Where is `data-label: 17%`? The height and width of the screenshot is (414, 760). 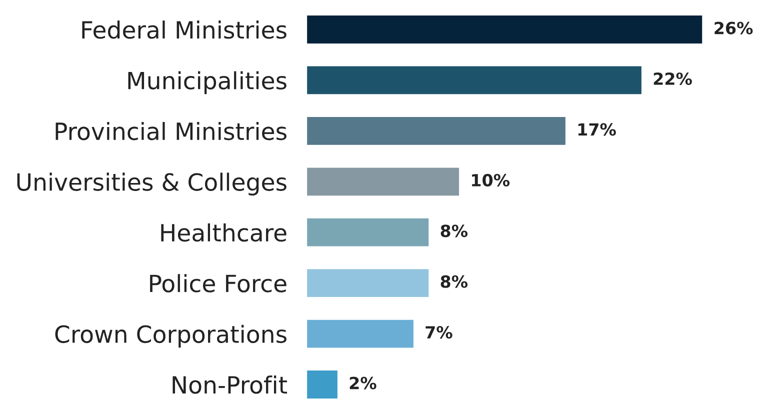 data-label: 17% is located at coordinates (597, 129).